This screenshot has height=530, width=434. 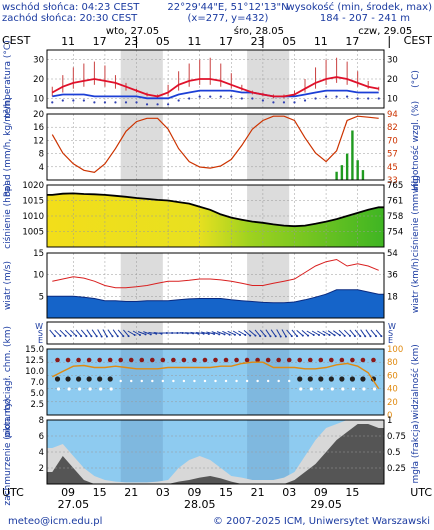 What do you see at coordinates (8, 285) in the screenshot?
I see `y-axis-label: wiatr (m/s)` at bounding box center [8, 285].